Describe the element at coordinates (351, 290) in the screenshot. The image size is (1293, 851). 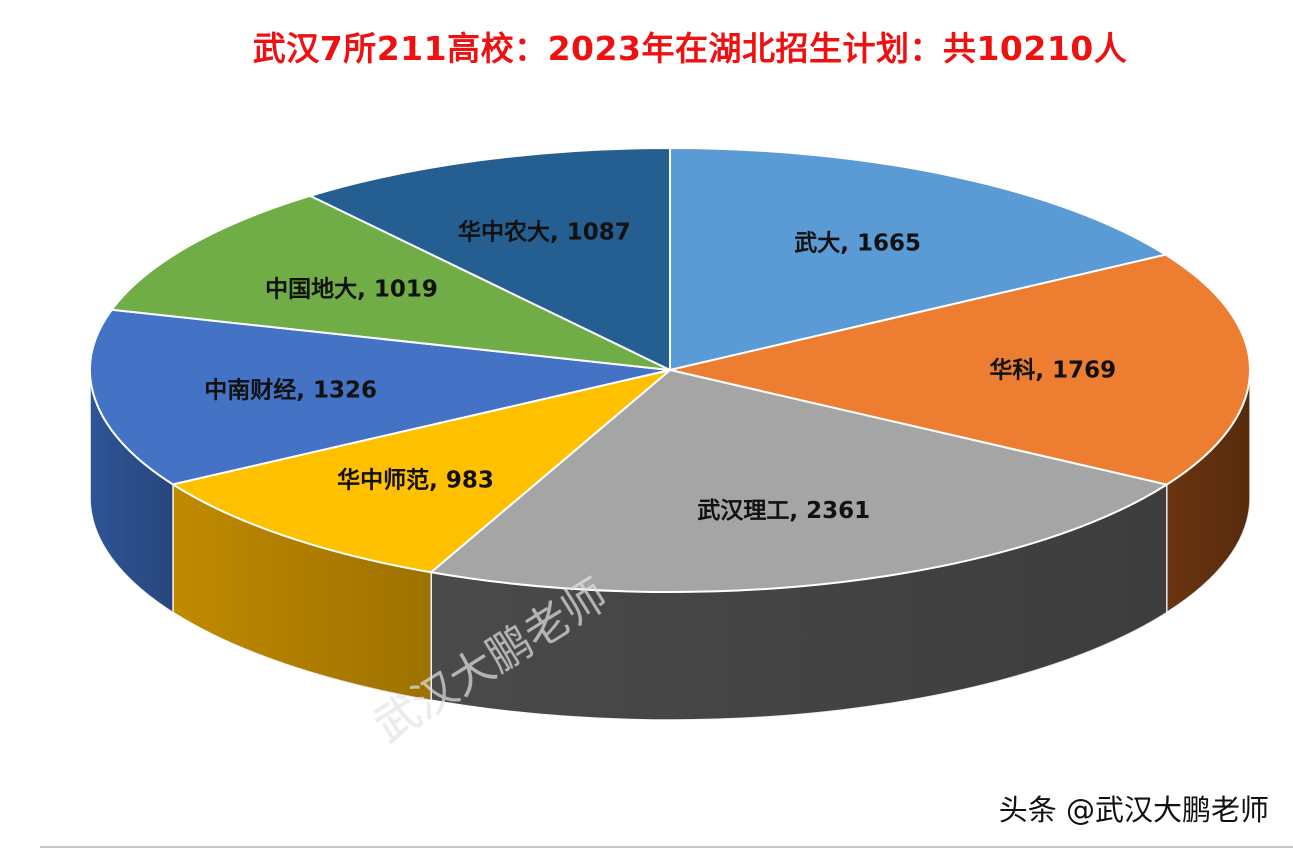
I see `slice-label-6: 中国地大, 1019` at that location.